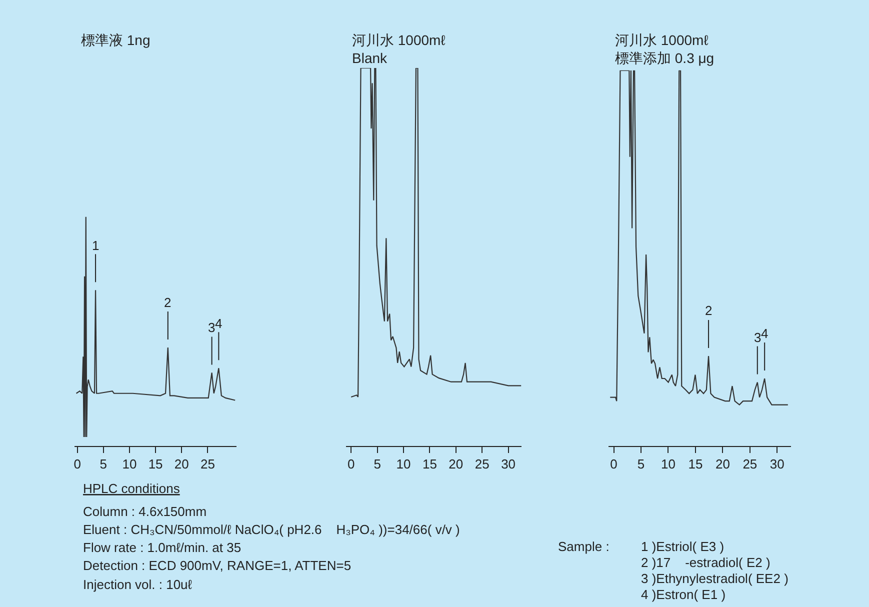 The height and width of the screenshot is (607, 869). What do you see at coordinates (138, 584) in the screenshot?
I see `text: Injection vol. : 10uℓ` at bounding box center [138, 584].